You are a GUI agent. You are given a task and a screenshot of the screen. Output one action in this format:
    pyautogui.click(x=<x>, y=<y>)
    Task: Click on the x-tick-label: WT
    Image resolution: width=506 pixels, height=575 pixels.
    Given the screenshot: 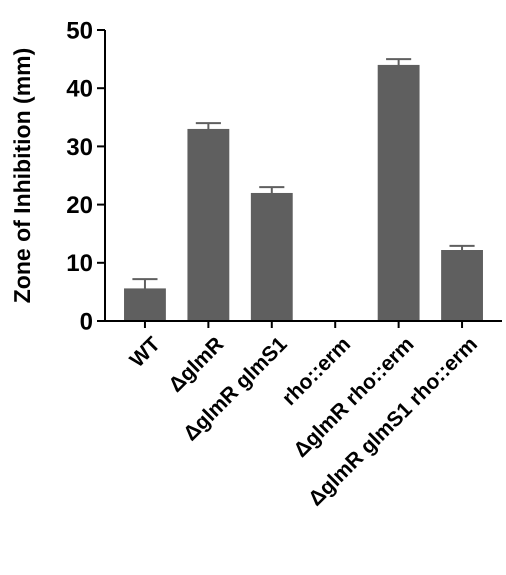 What is the action you would take?
    pyautogui.click(x=145, y=352)
    